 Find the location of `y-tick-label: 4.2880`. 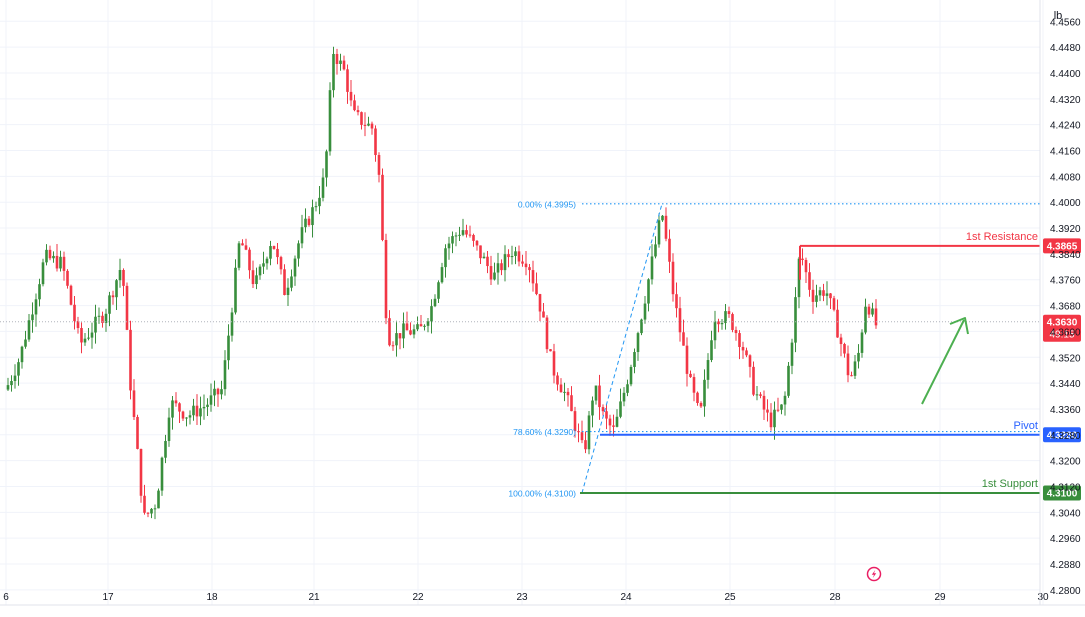

y-tick-label: 4.2880 is located at coordinates (1065, 565).